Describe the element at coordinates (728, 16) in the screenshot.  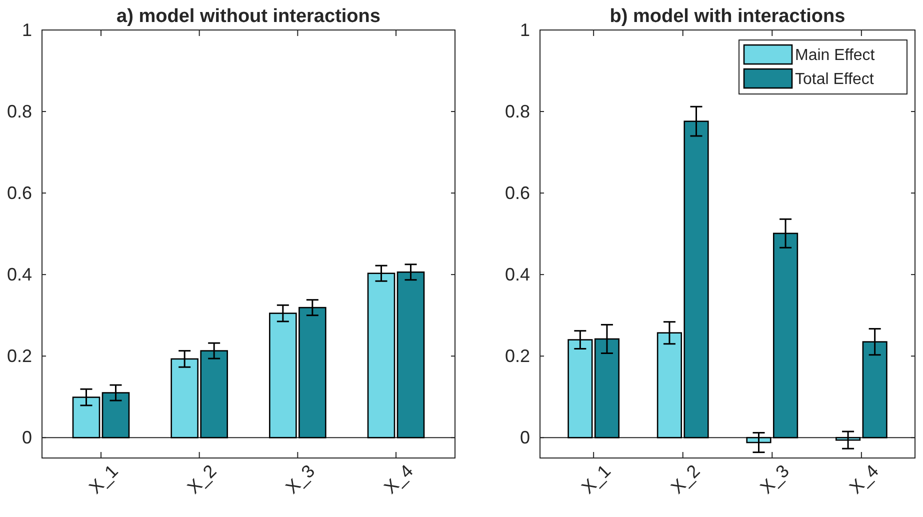
I see `chart-title: b) model with interactions` at that location.